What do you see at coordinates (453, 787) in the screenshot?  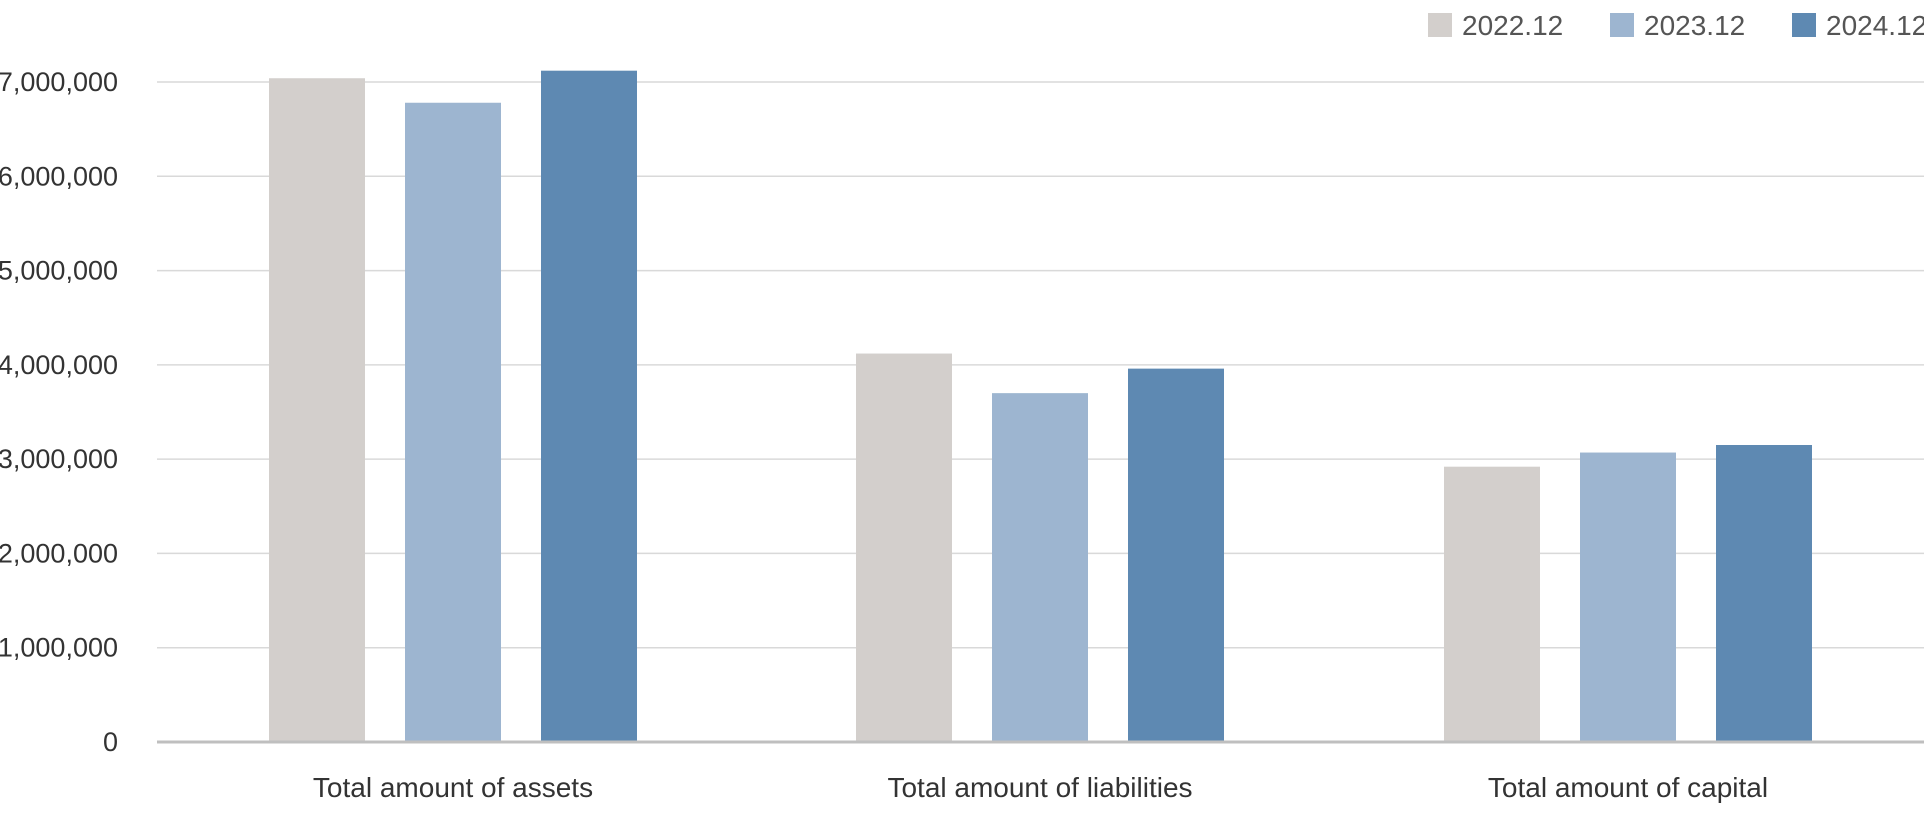 I see `category-label: Total amount of assets` at bounding box center [453, 787].